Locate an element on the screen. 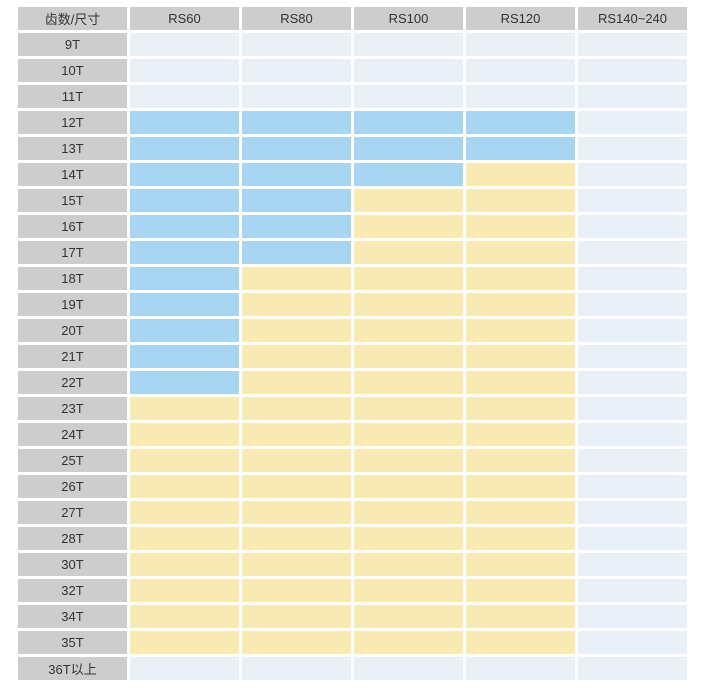  header-rs60: RS60 is located at coordinates (184, 18).